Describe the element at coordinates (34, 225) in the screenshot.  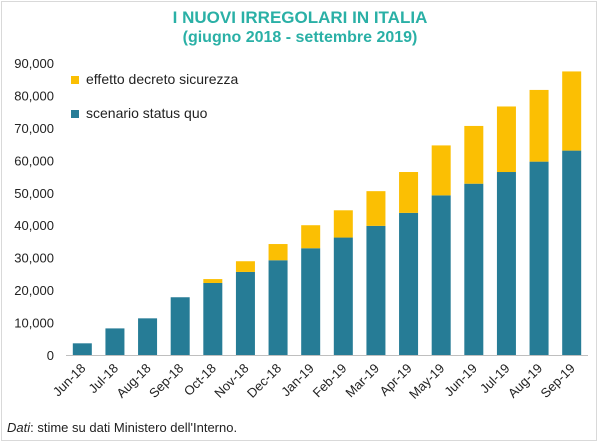
I see `y-tick-label: 40,000` at that location.